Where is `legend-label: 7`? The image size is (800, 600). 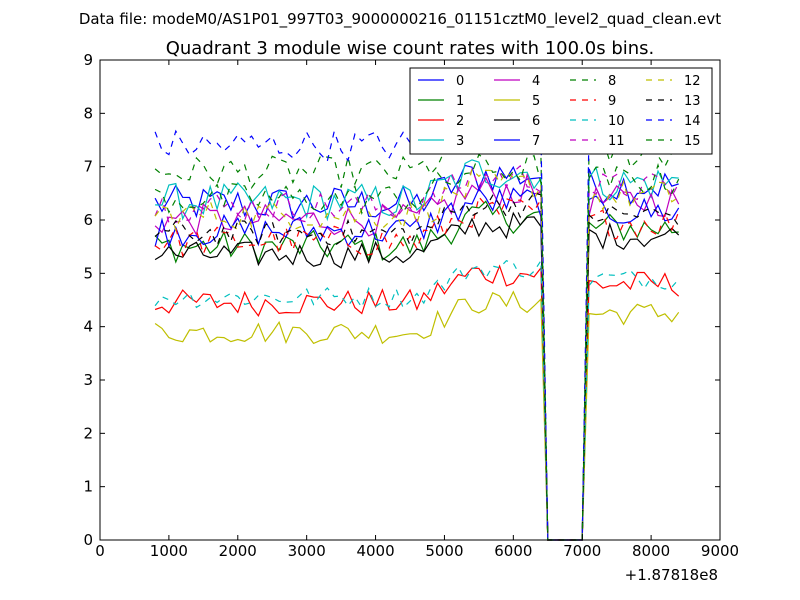 legend-label: 7 is located at coordinates (536, 141).